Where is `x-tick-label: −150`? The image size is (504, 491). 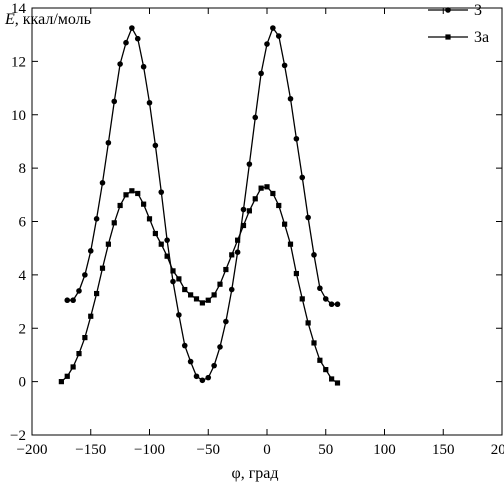 x-tick-label: −150 is located at coordinates (90, 450).